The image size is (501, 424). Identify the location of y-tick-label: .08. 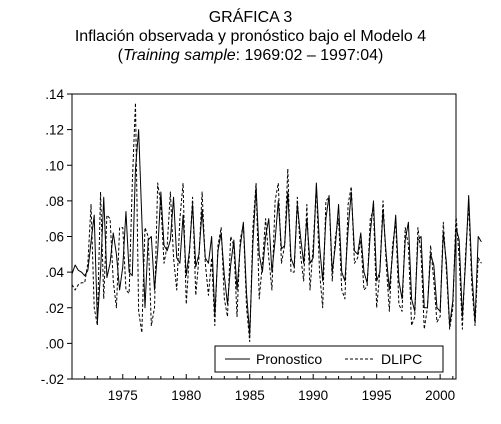
(54, 201).